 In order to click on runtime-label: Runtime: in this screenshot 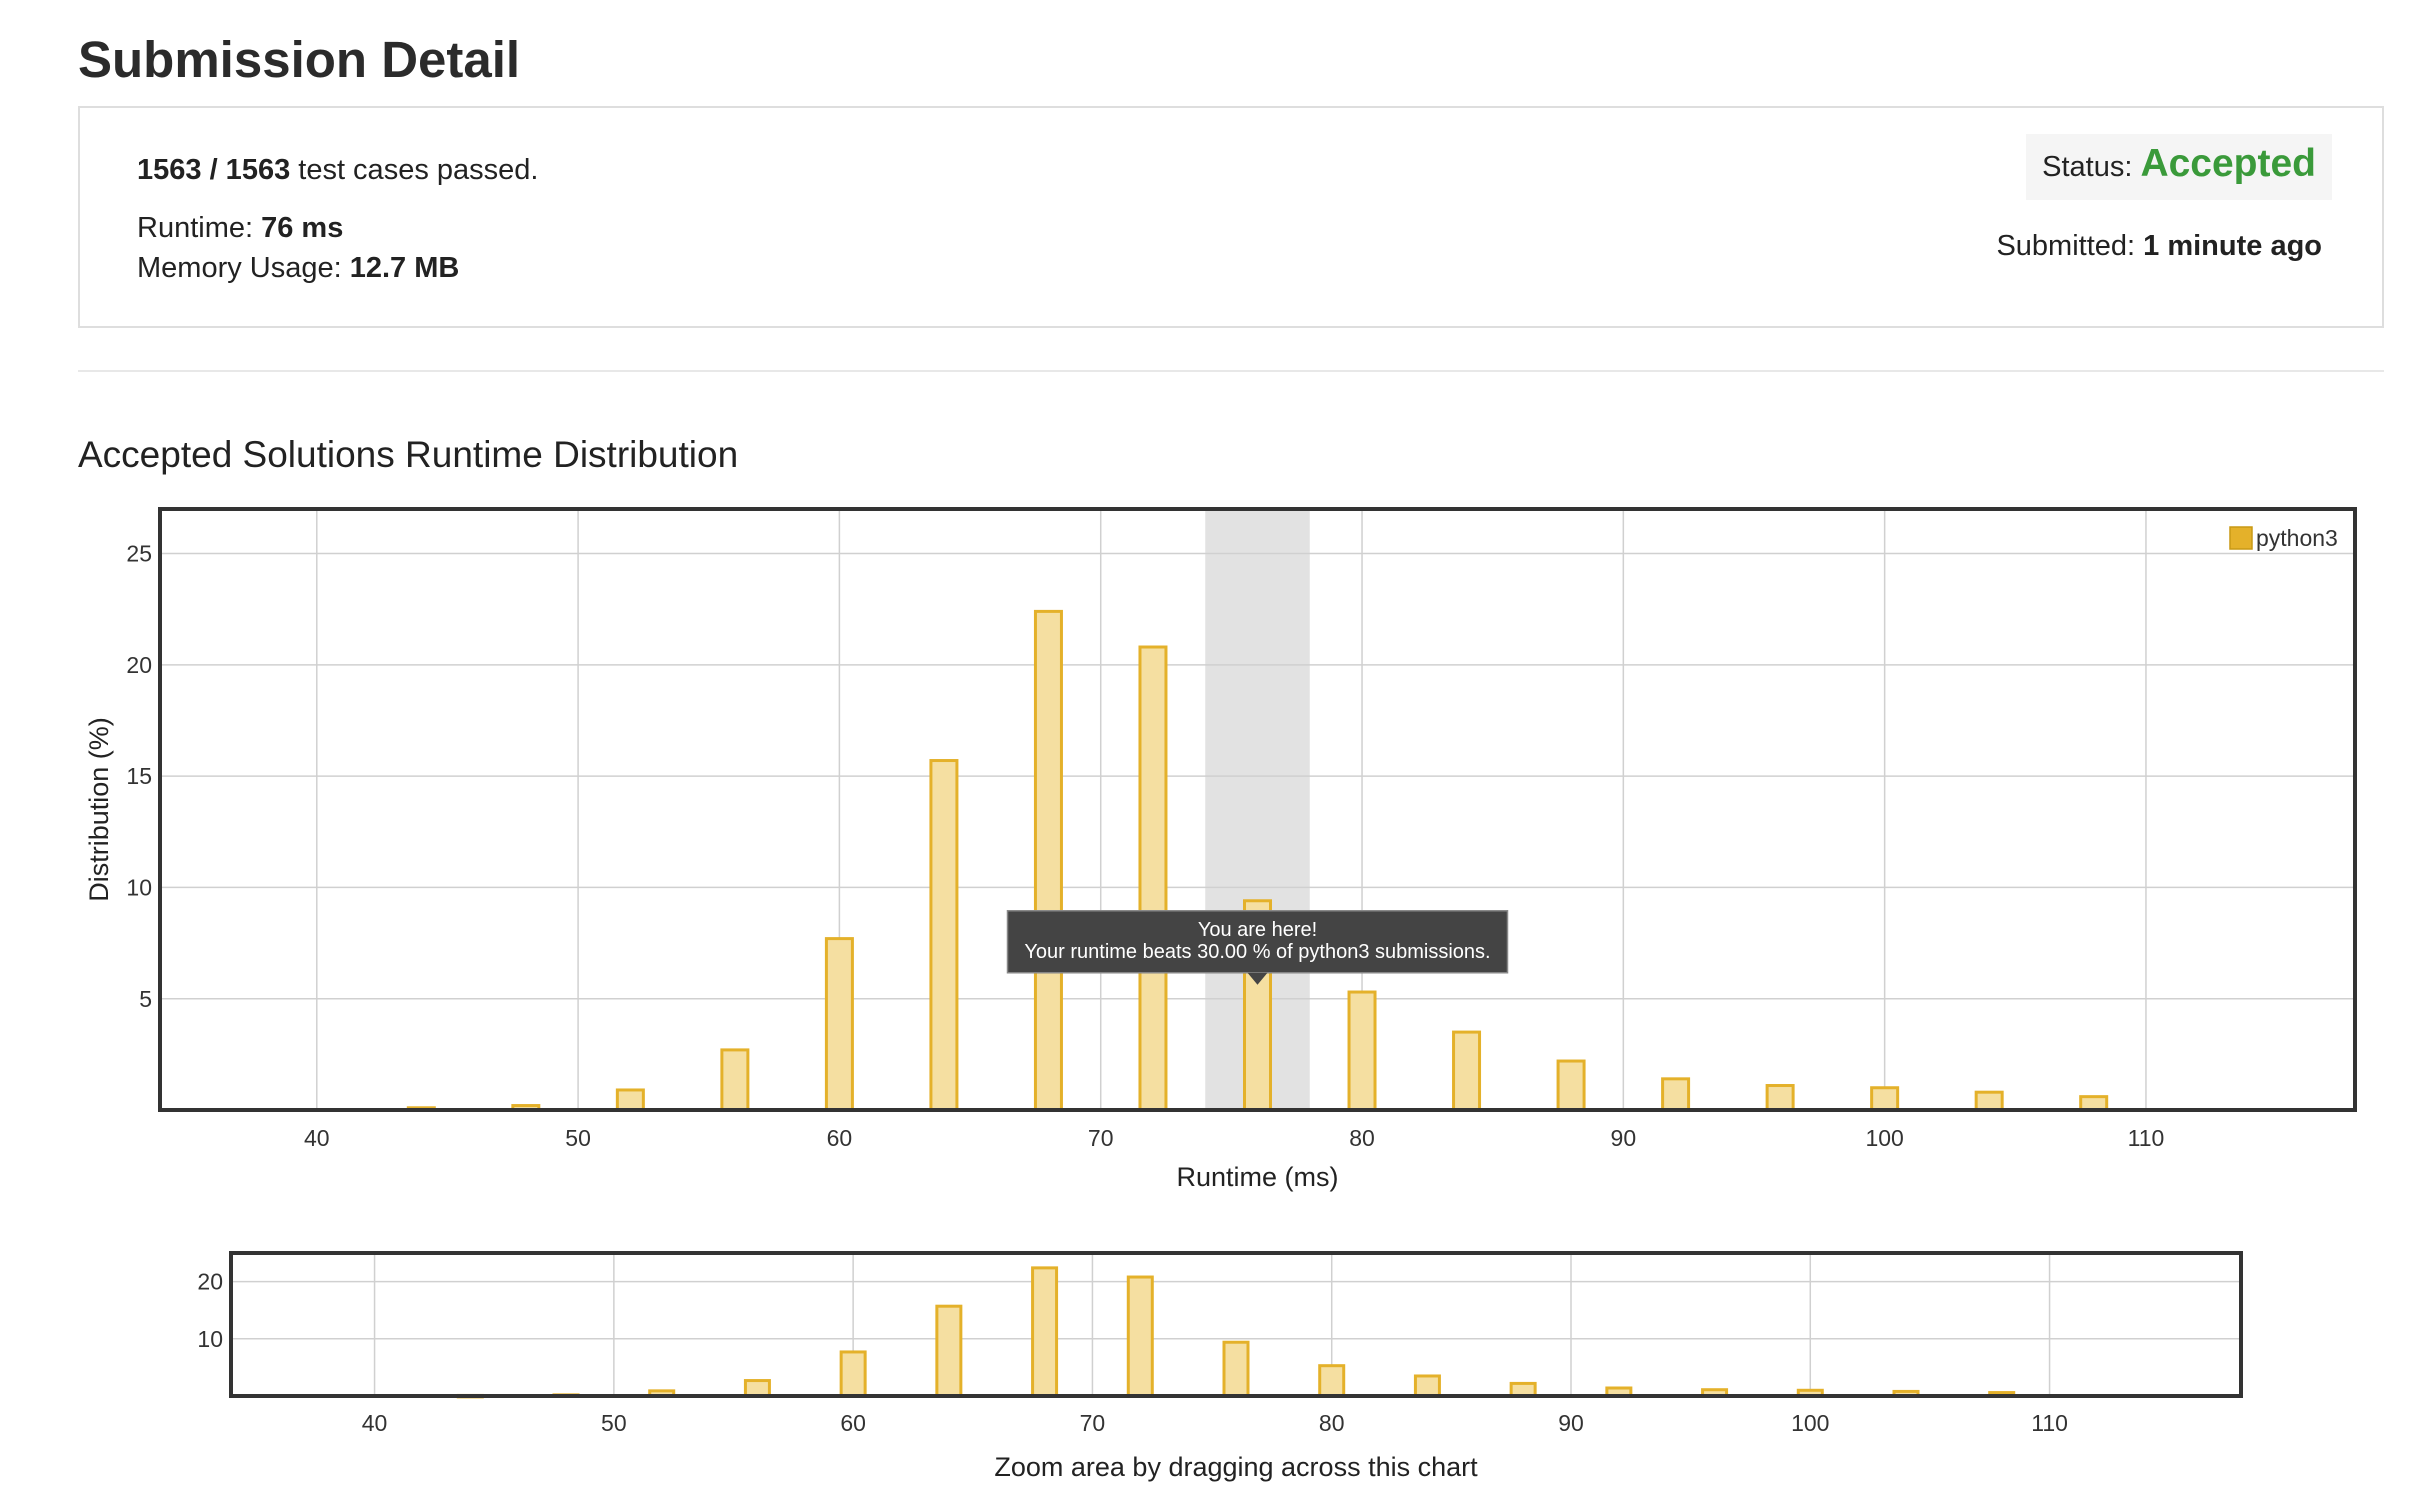, I will do `click(199, 228)`.